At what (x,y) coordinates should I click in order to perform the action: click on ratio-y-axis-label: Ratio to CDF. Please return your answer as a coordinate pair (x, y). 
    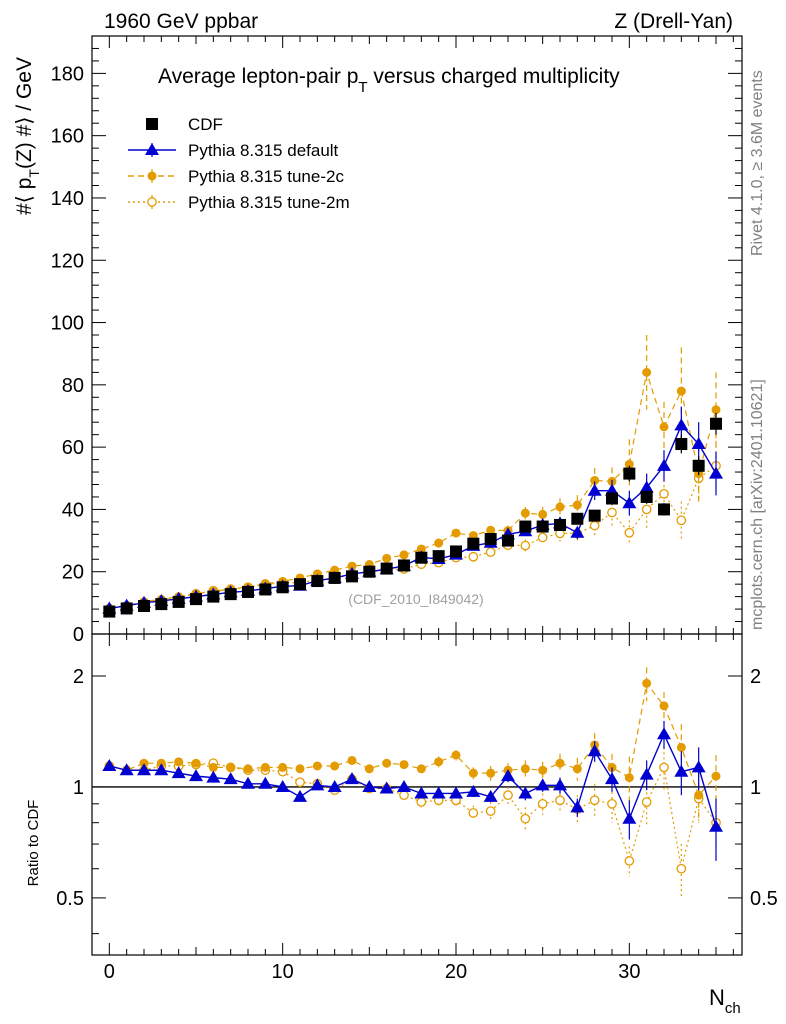
    Looking at the image, I should click on (33, 843).